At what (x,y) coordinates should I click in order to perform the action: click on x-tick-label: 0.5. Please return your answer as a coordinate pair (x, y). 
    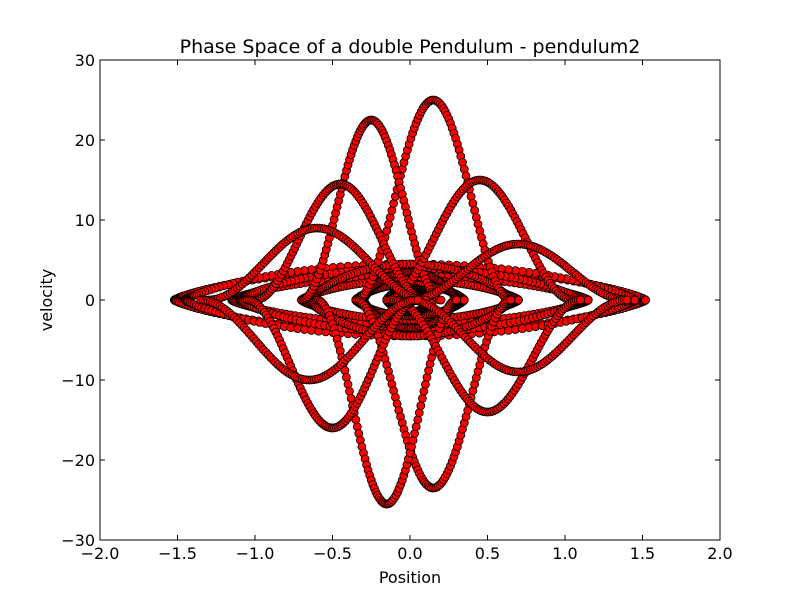
    Looking at the image, I should click on (487, 553).